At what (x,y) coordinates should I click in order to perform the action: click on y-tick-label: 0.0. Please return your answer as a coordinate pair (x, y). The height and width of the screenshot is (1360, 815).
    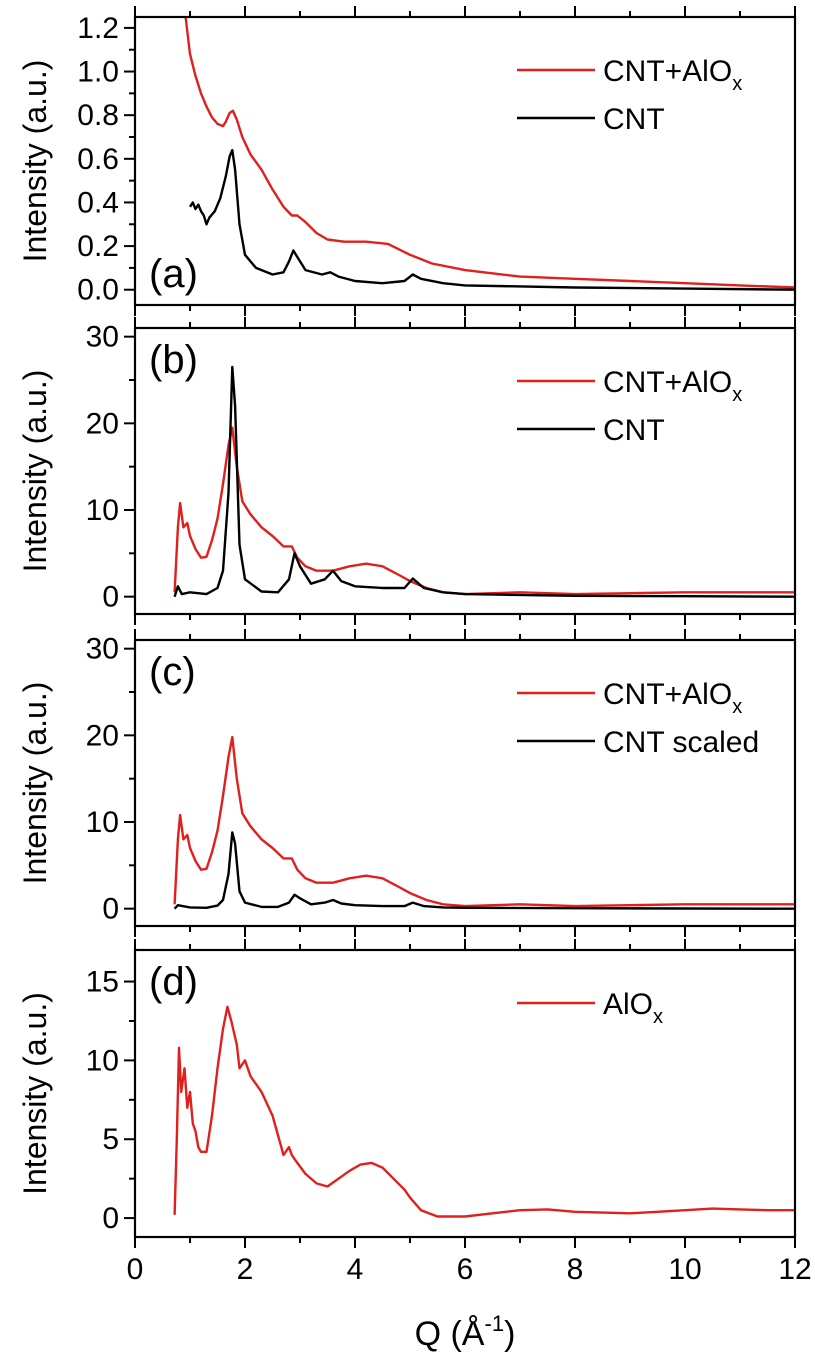
    Looking at the image, I should click on (98, 290).